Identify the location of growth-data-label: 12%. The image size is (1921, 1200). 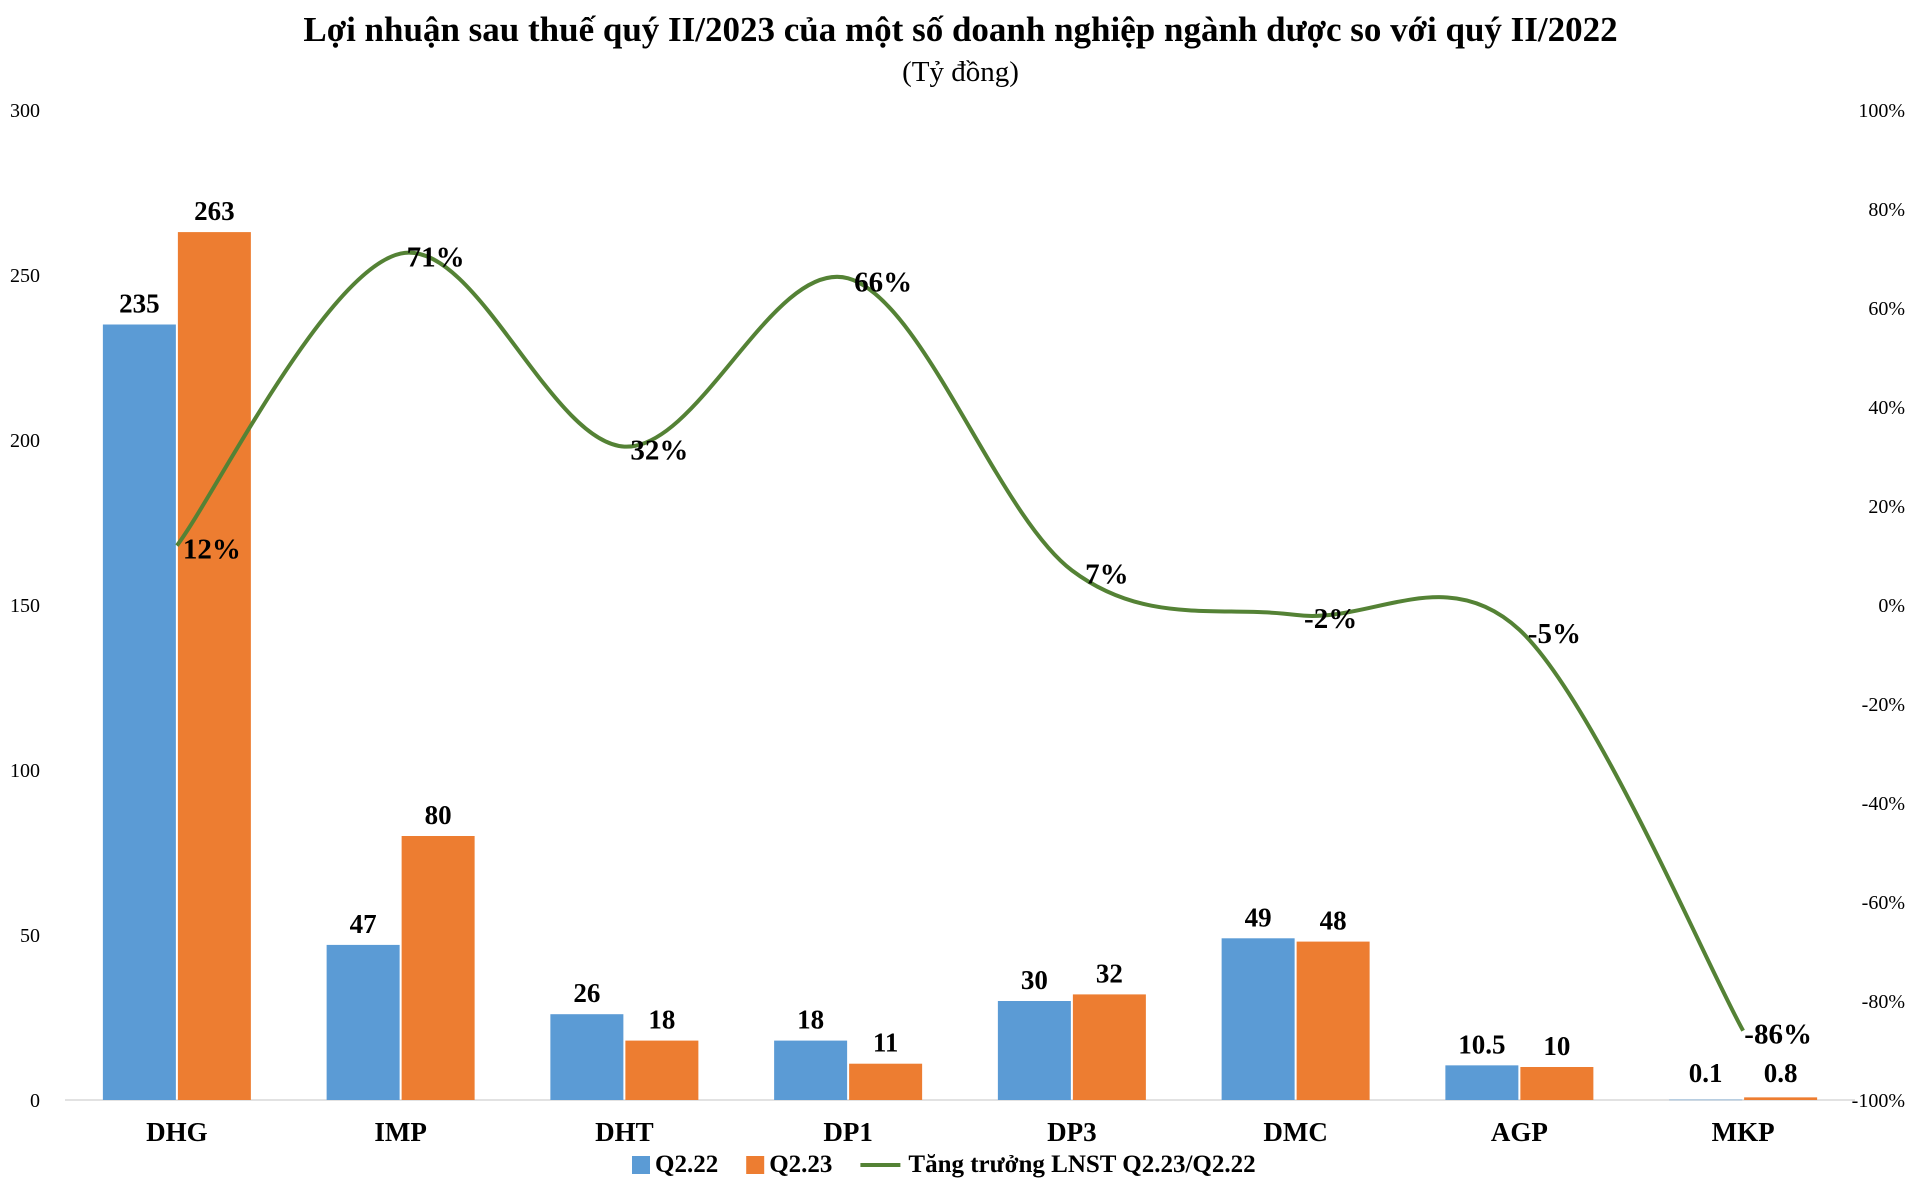
(212, 550).